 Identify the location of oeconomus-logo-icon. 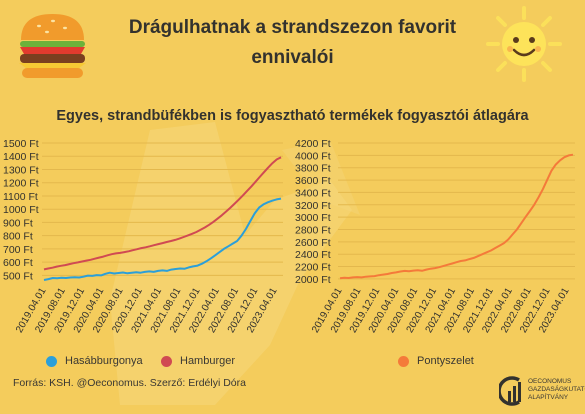
(510, 391).